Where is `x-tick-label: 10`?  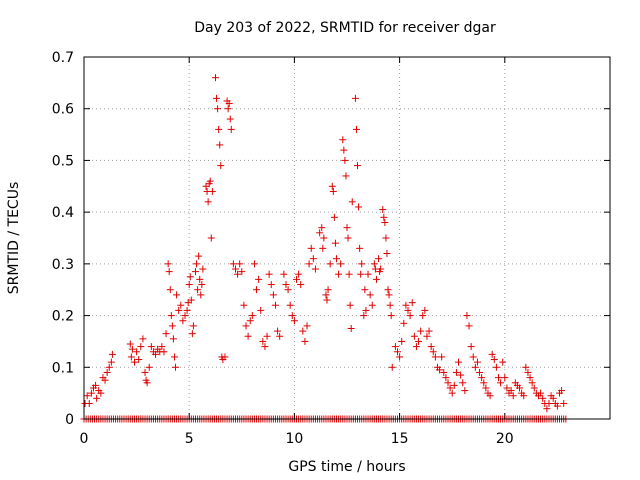 x-tick-label: 10 is located at coordinates (294, 439).